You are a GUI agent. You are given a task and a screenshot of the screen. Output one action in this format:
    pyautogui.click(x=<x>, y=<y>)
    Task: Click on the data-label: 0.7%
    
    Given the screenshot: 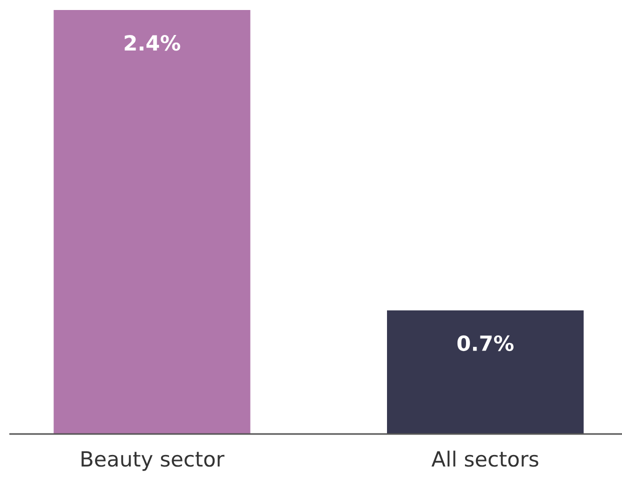 What is the action you would take?
    pyautogui.click(x=485, y=343)
    